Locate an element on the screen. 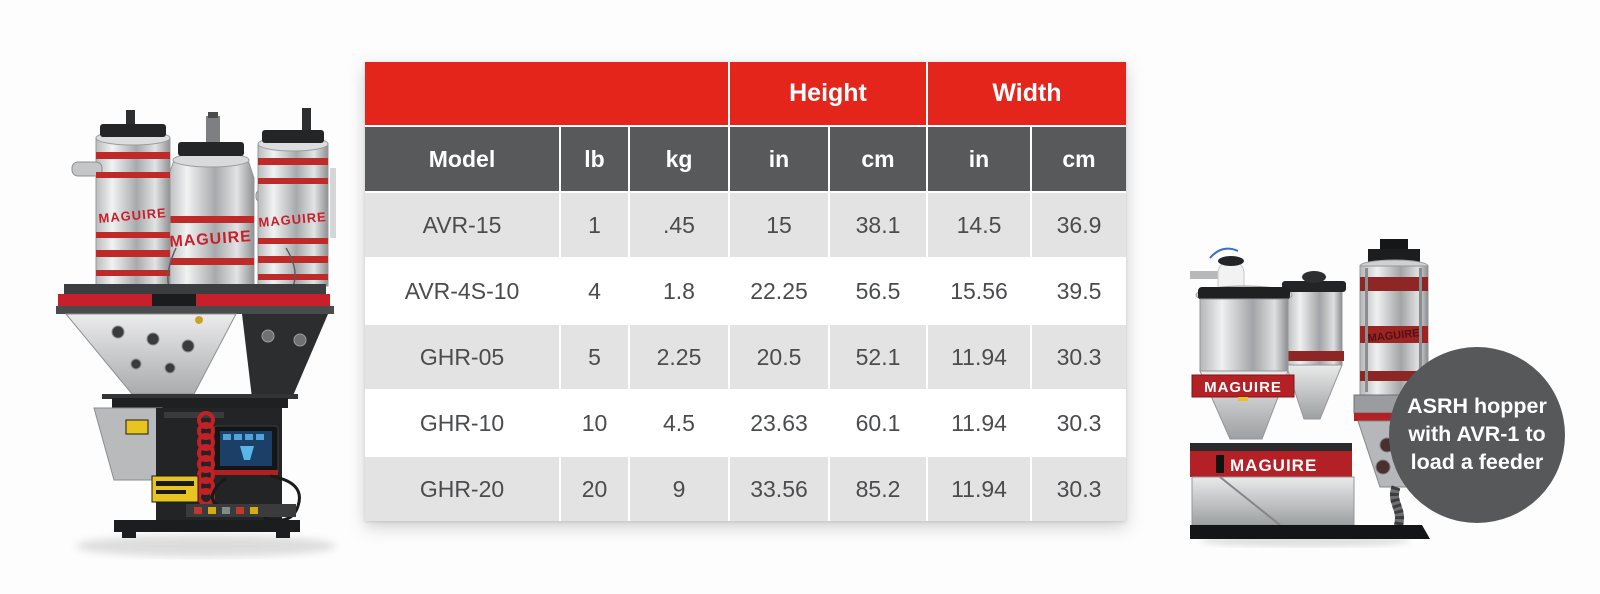  callout-line-2: with AVR-1 to is located at coordinates (1477, 434).